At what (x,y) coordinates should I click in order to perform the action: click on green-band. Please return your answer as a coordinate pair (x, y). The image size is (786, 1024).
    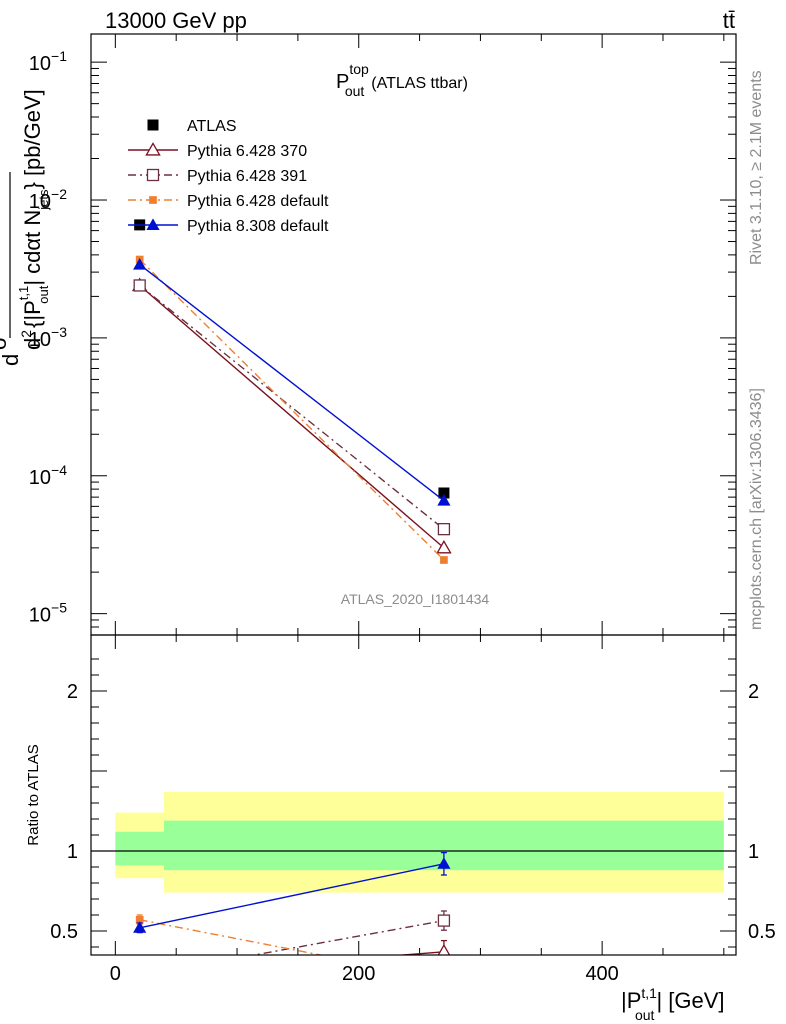
    Looking at the image, I should click on (140, 848).